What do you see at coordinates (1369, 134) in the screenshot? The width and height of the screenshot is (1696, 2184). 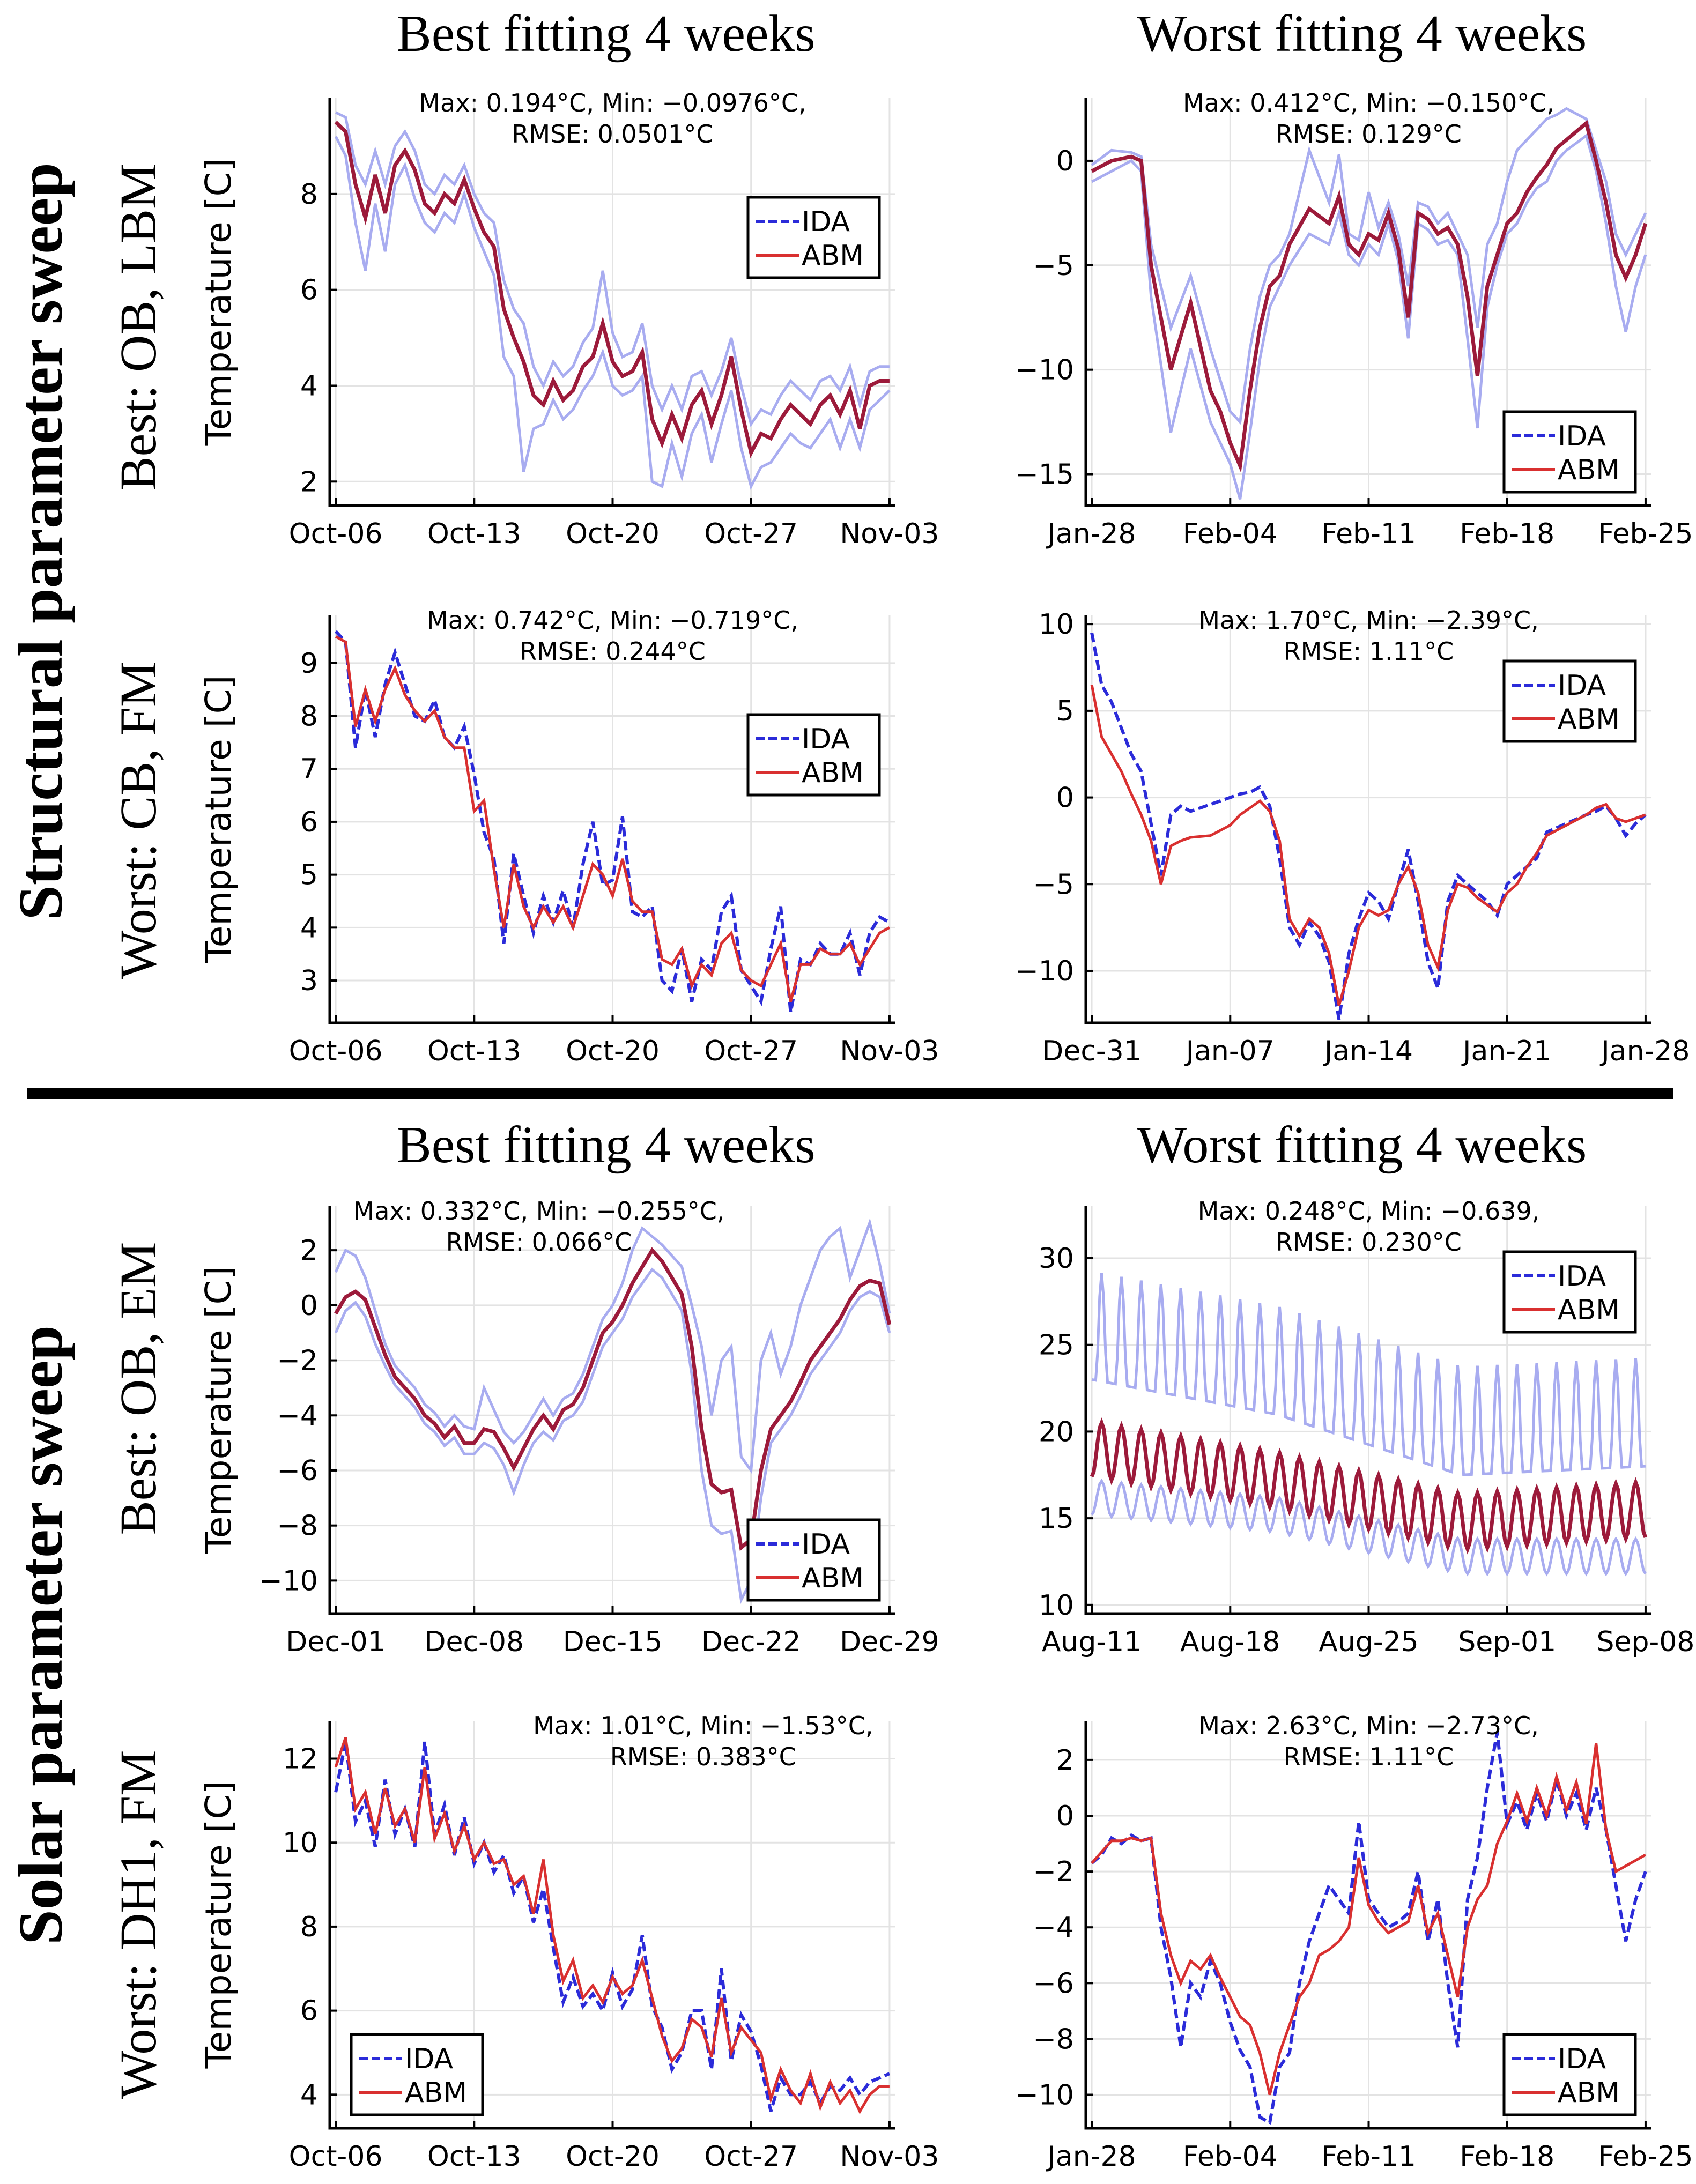 I see `annotation-line: RMSE: 0.129°C` at bounding box center [1369, 134].